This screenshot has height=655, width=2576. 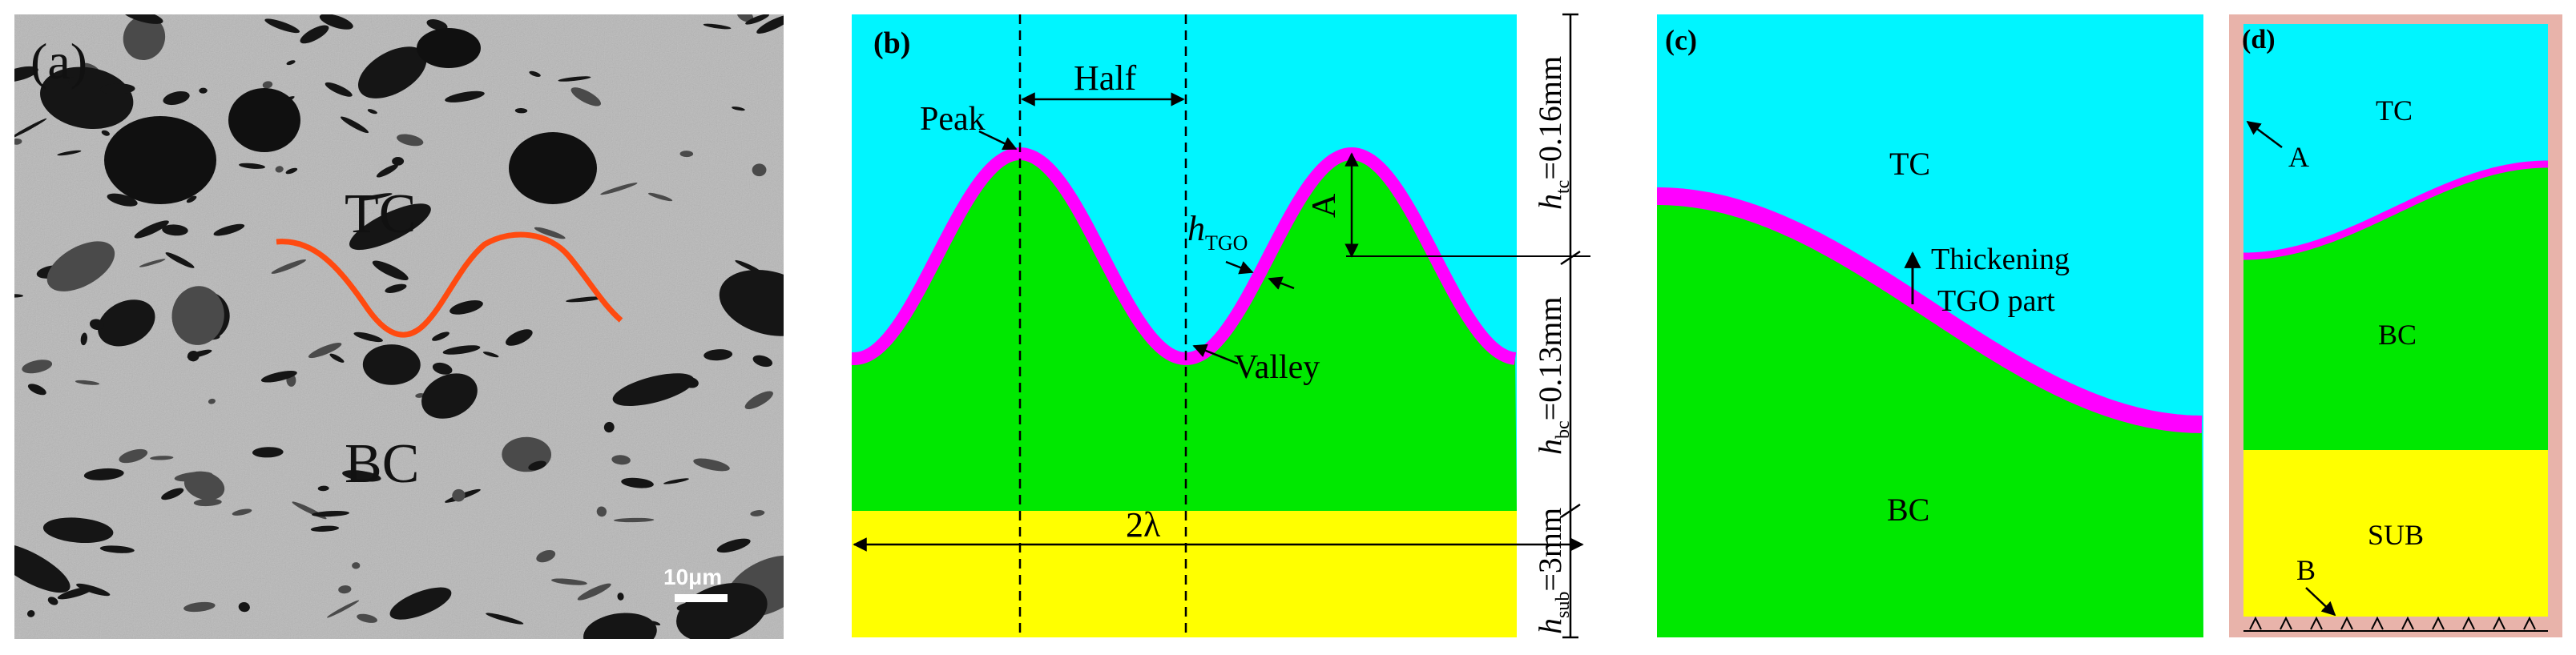 What do you see at coordinates (1215, 354) in the screenshot?
I see `valley-pointer` at bounding box center [1215, 354].